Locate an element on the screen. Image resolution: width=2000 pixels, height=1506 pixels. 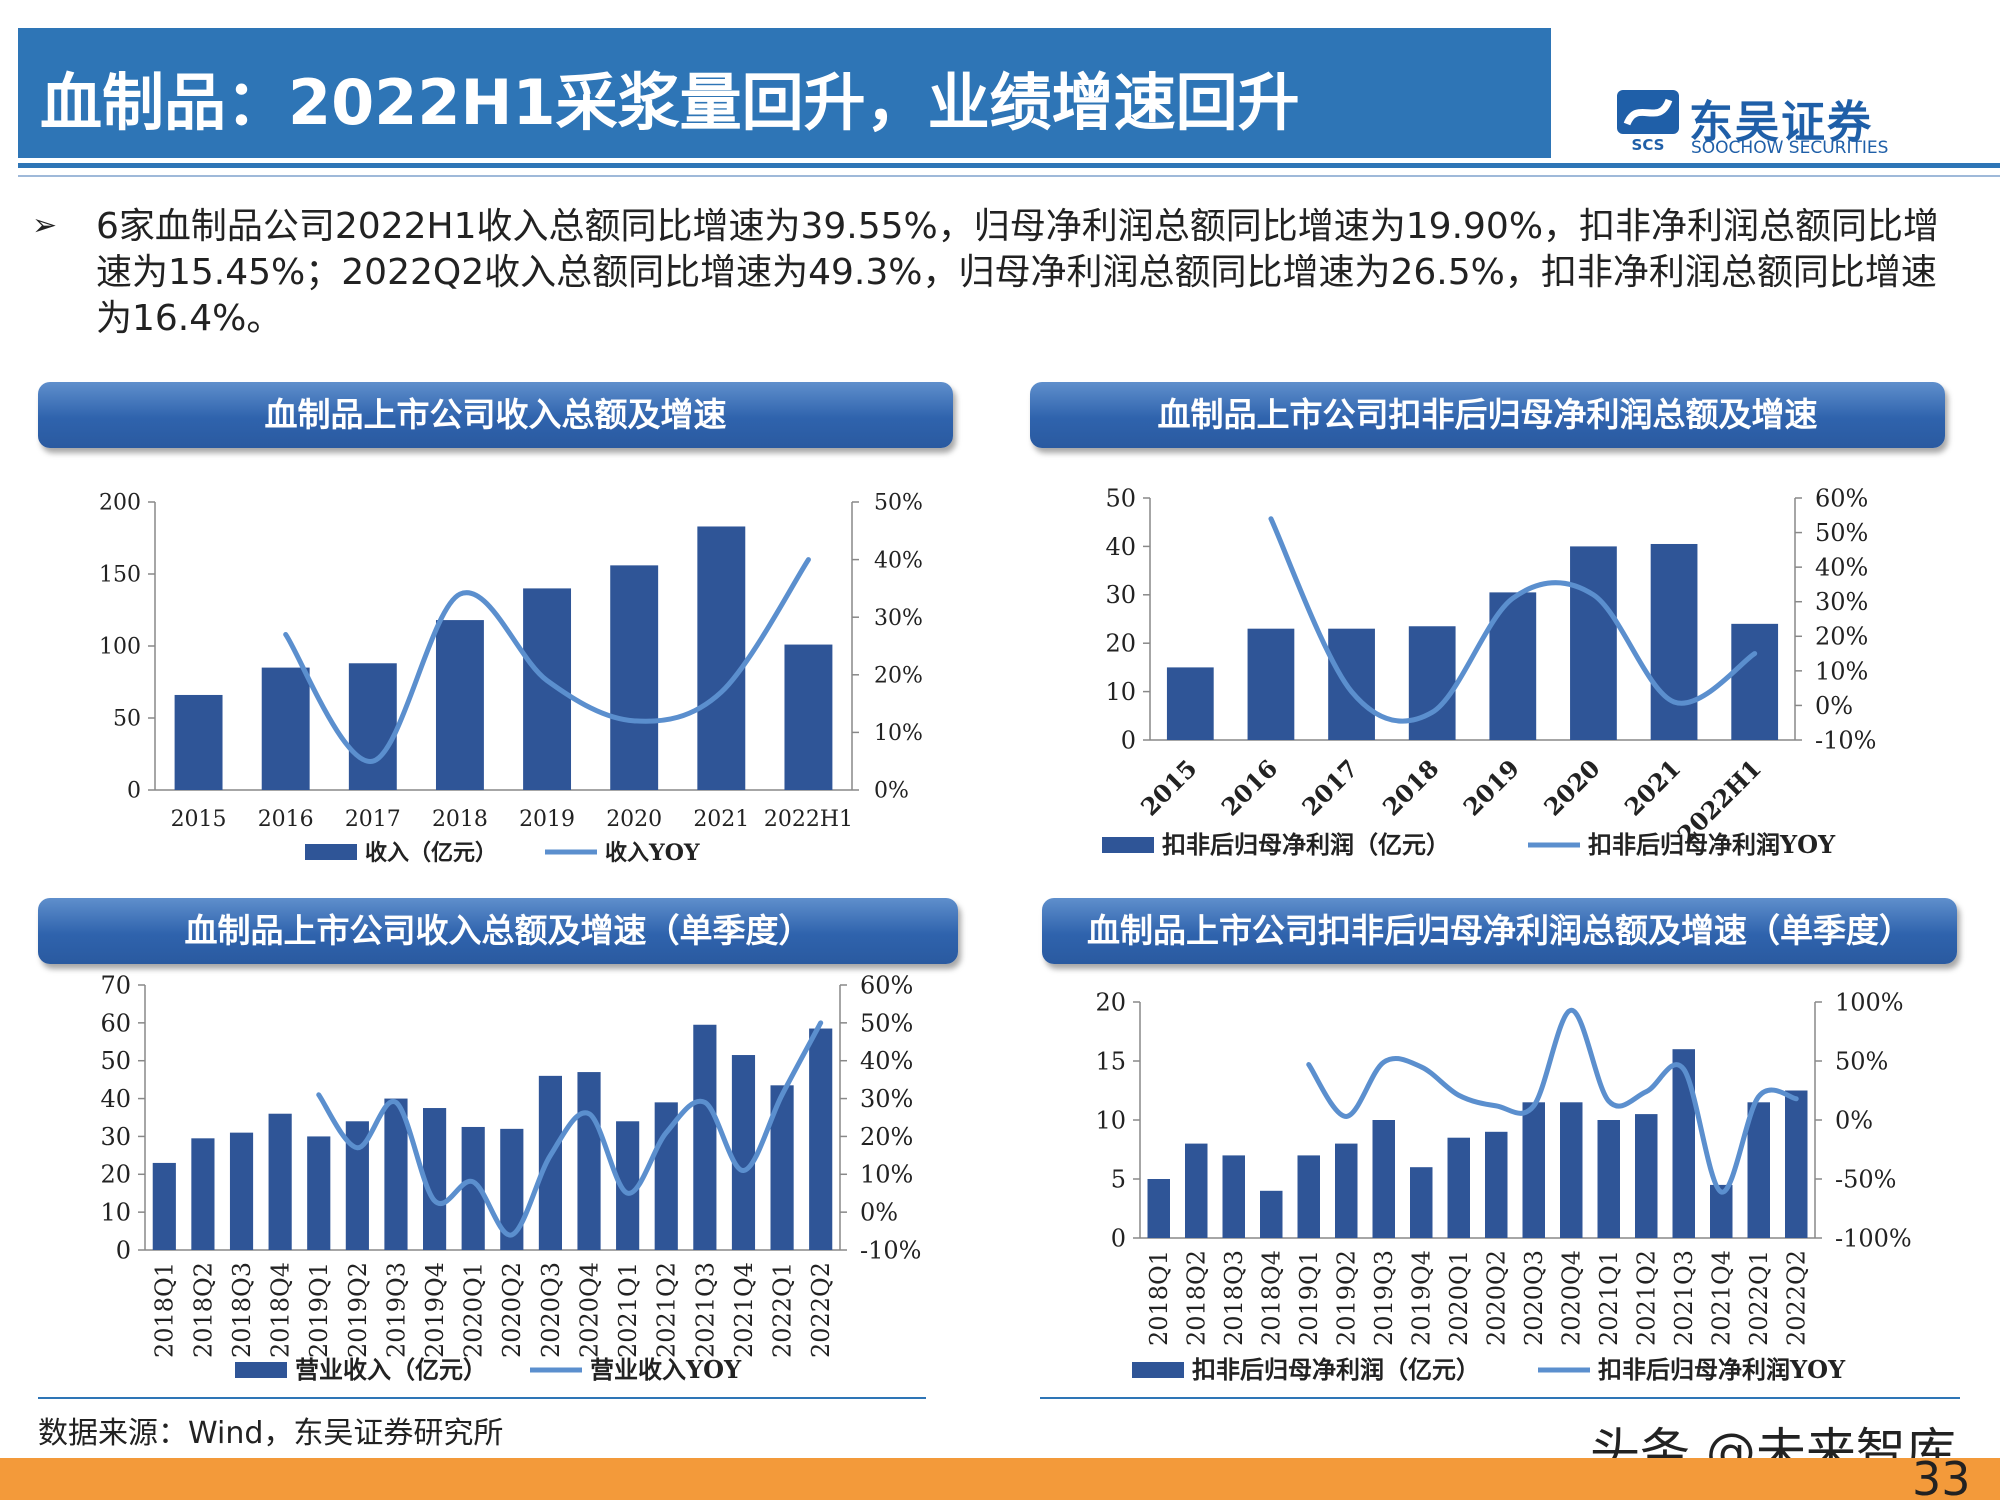
legend-label: 收入YOY is located at coordinates (652, 853).